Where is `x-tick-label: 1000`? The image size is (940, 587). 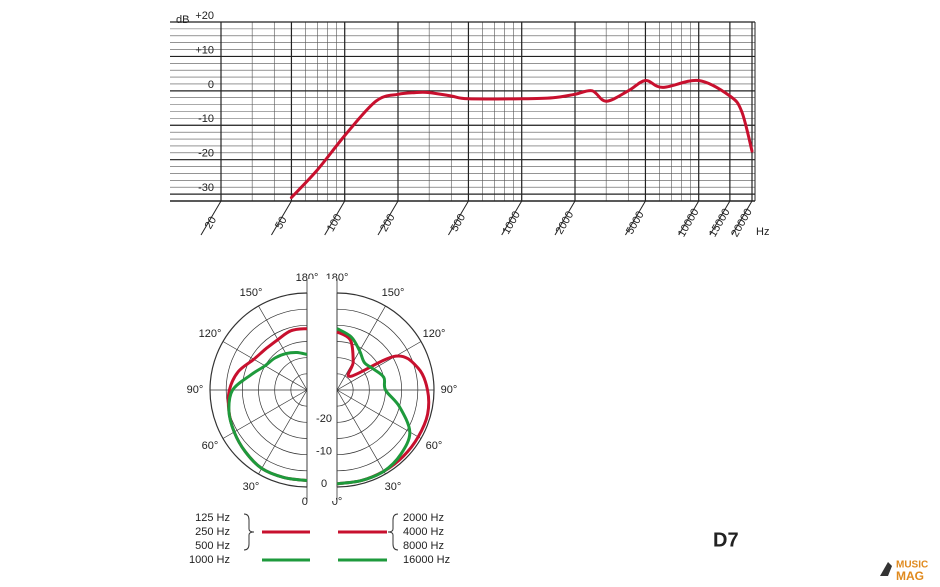 x-tick-label: 1000 is located at coordinates (511, 222).